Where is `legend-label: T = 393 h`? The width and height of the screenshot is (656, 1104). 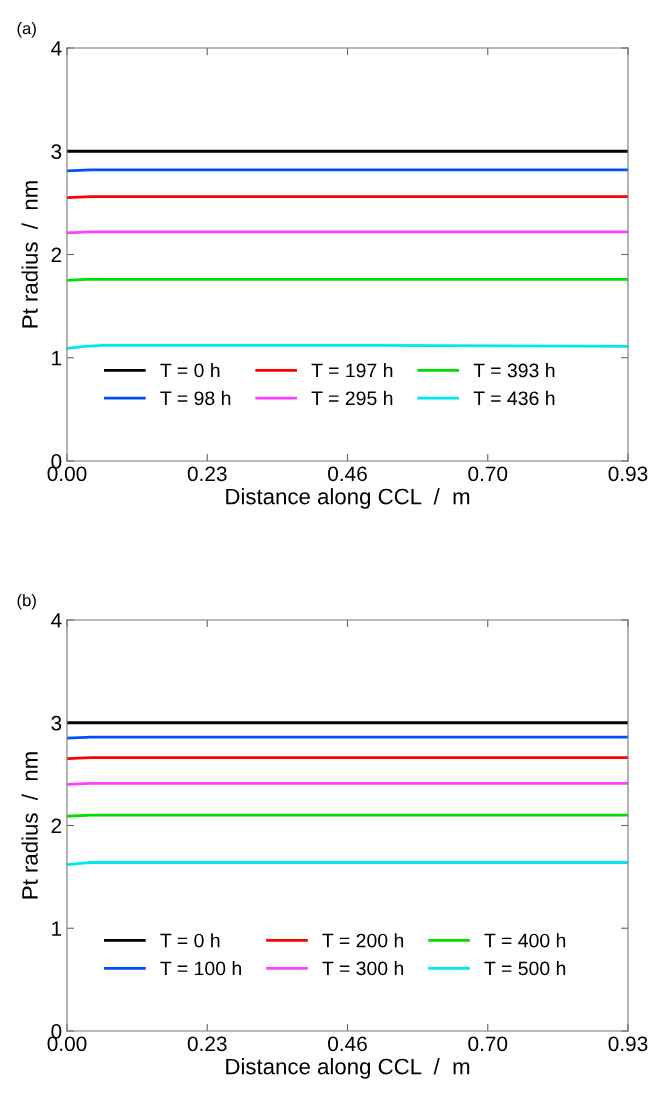
legend-label: T = 393 h is located at coordinates (514, 370).